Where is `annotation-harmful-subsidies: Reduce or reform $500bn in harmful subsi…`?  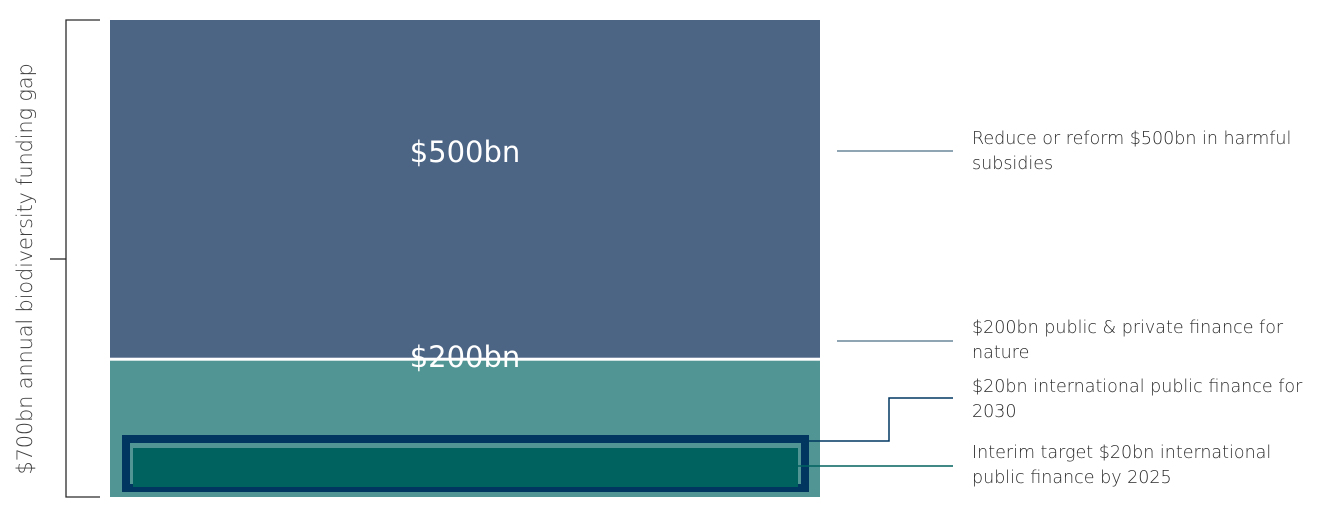 annotation-harmful-subsidies: Reduce or reform $500bn in harmful subsi… is located at coordinates (1132, 151).